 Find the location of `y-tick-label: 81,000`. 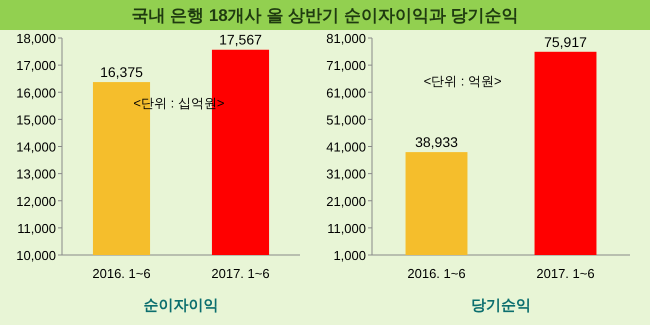

y-tick-label: 81,000 is located at coordinates (346, 38).